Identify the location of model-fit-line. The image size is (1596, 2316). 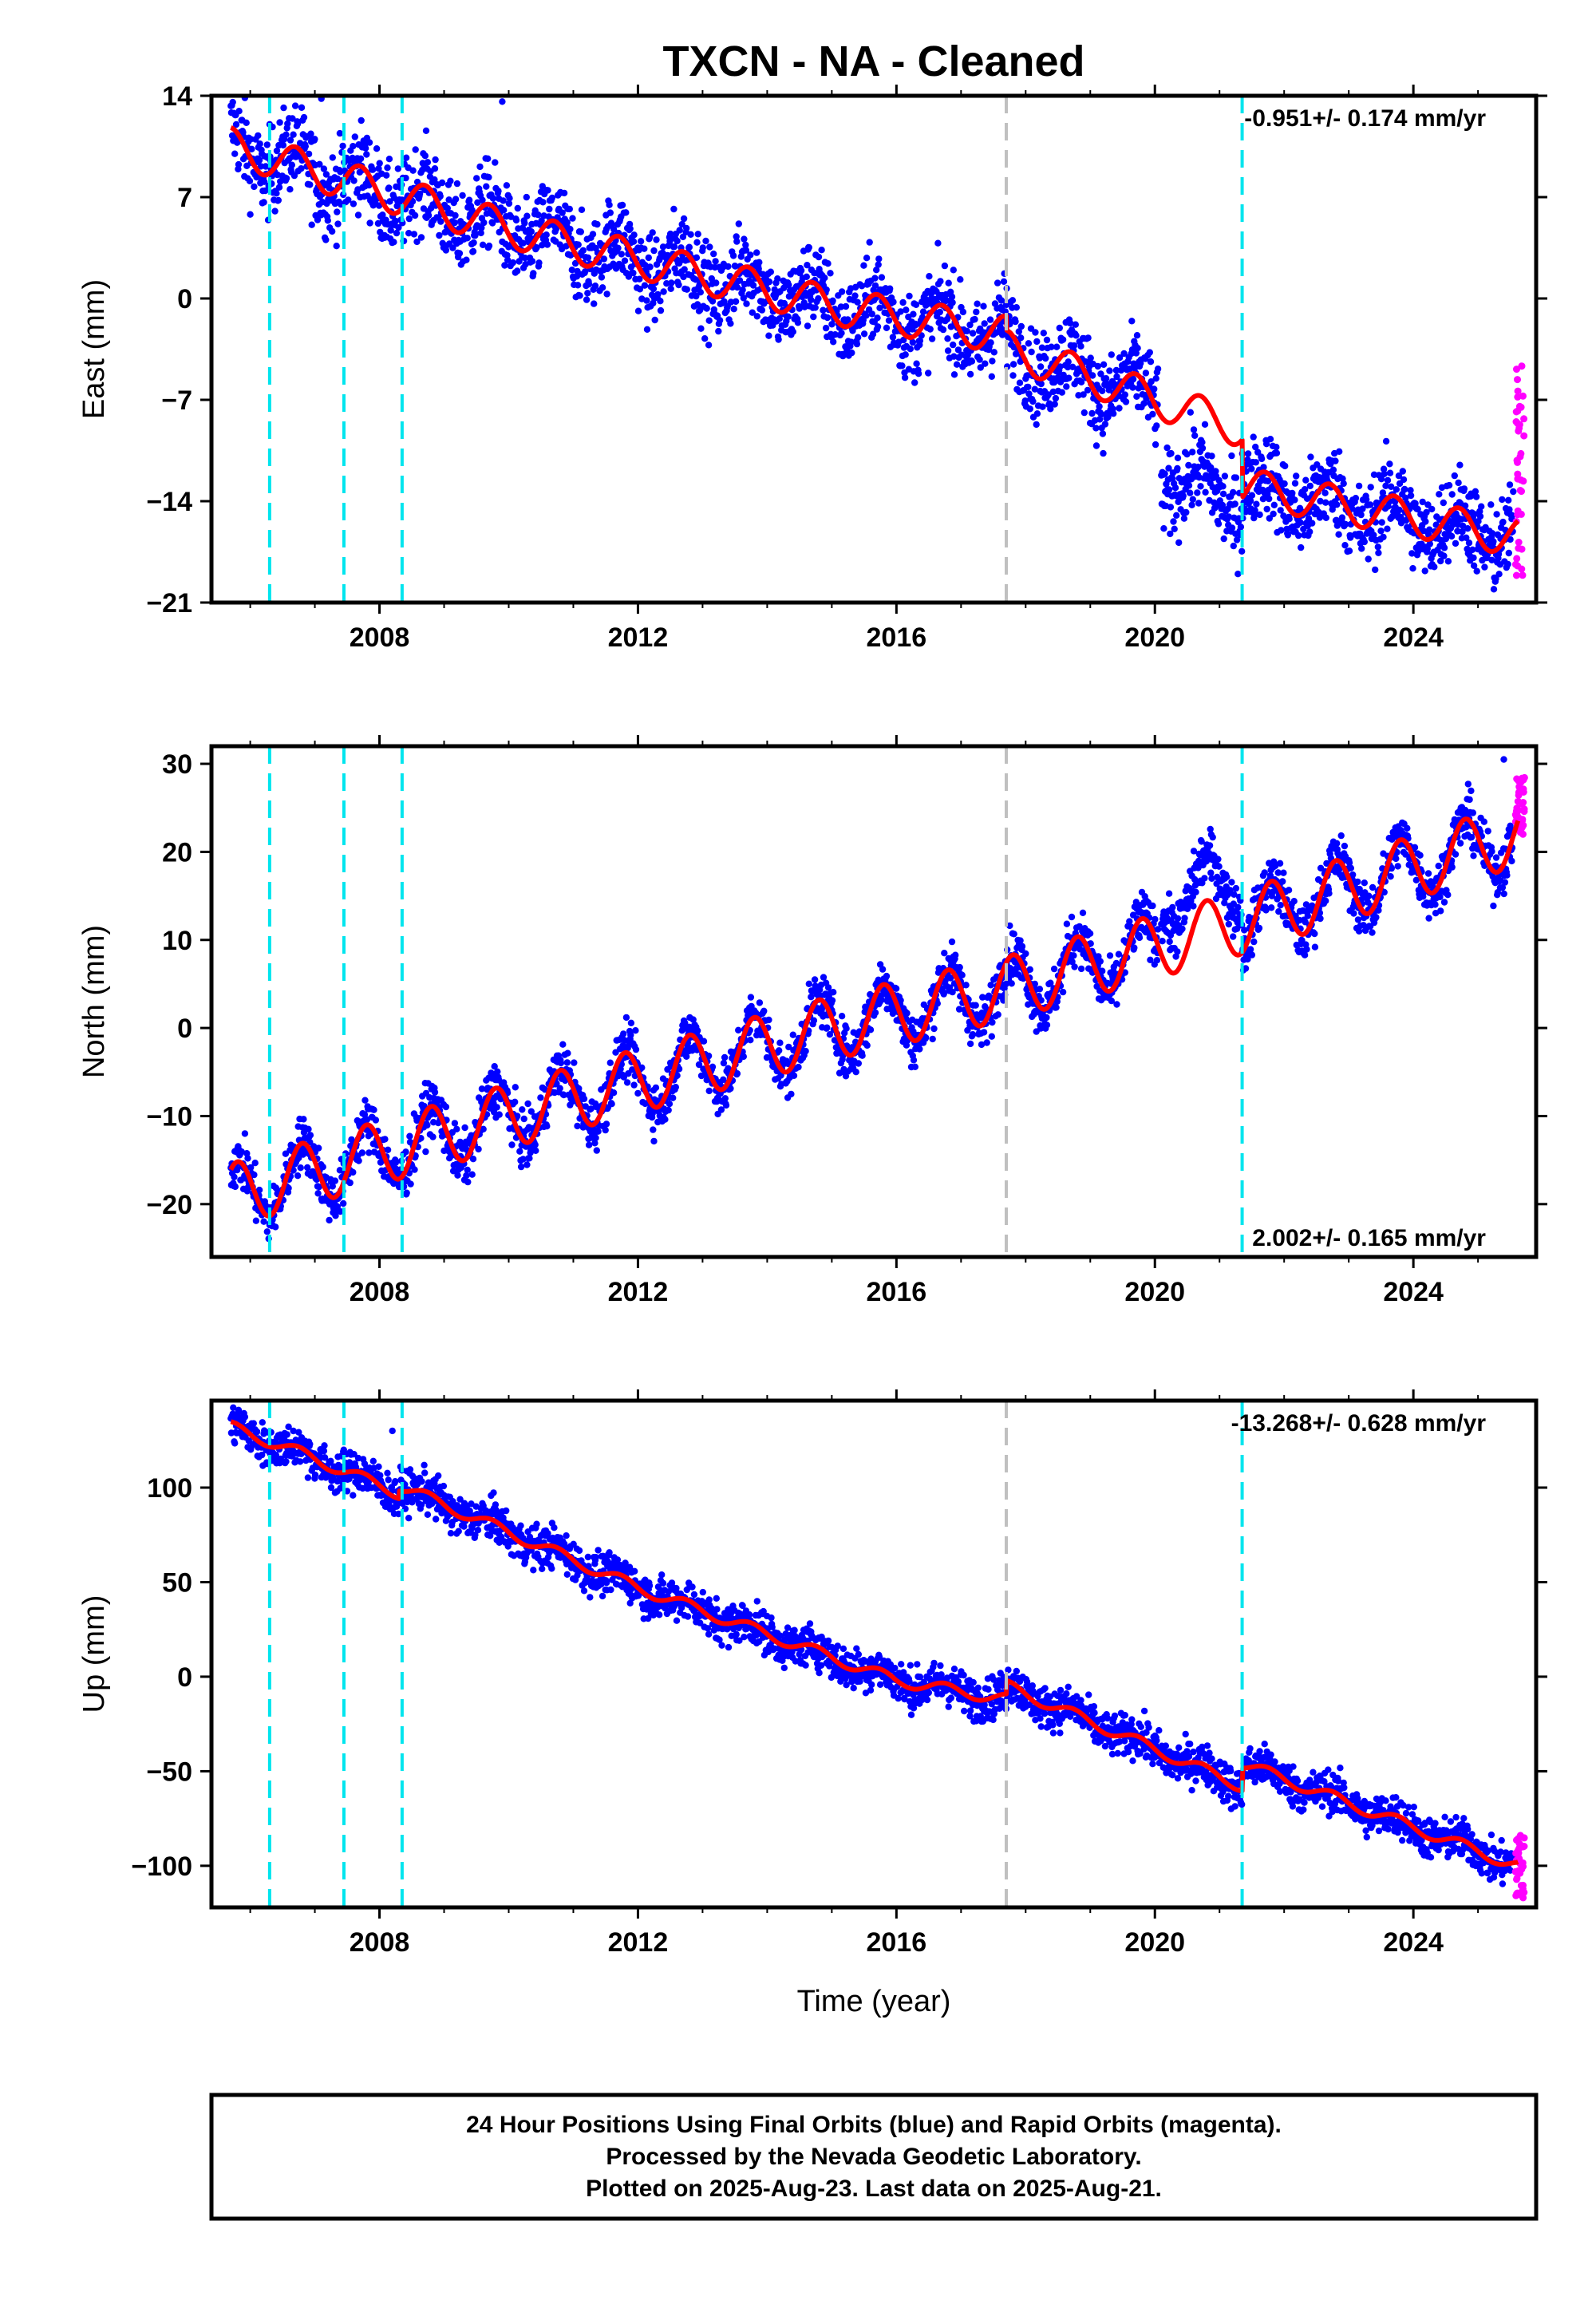
(874, 1018).